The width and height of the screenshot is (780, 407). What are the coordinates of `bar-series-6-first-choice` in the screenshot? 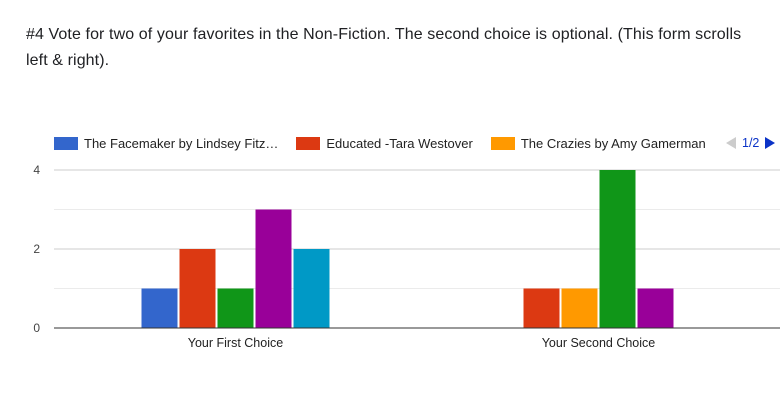 It's located at (311, 288).